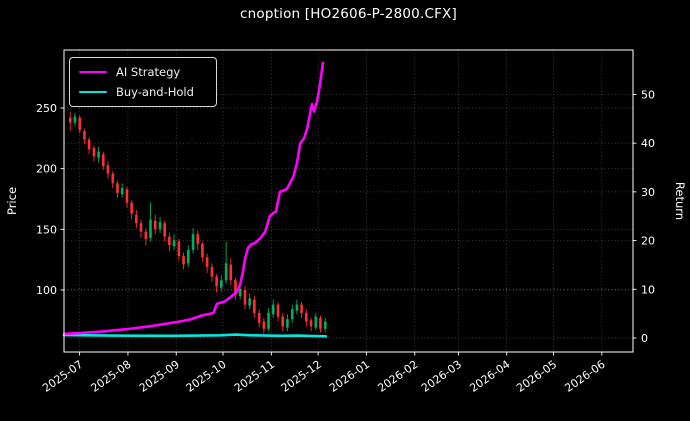 The width and height of the screenshot is (690, 421). I want to click on x-tick-label: 2026-02, so click(397, 376).